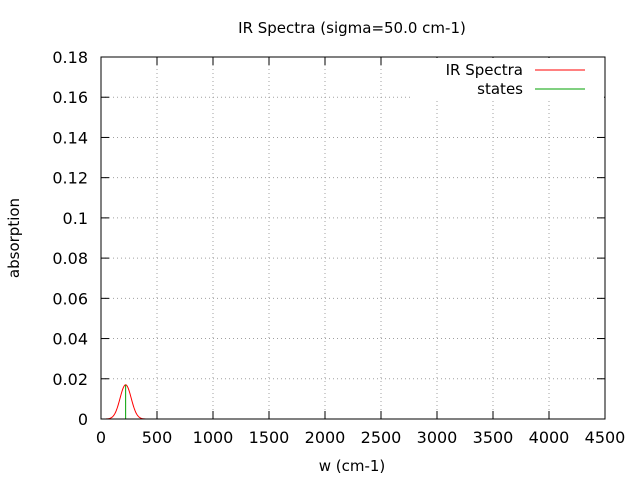  I want to click on x-tick-label: 500, so click(157, 437).